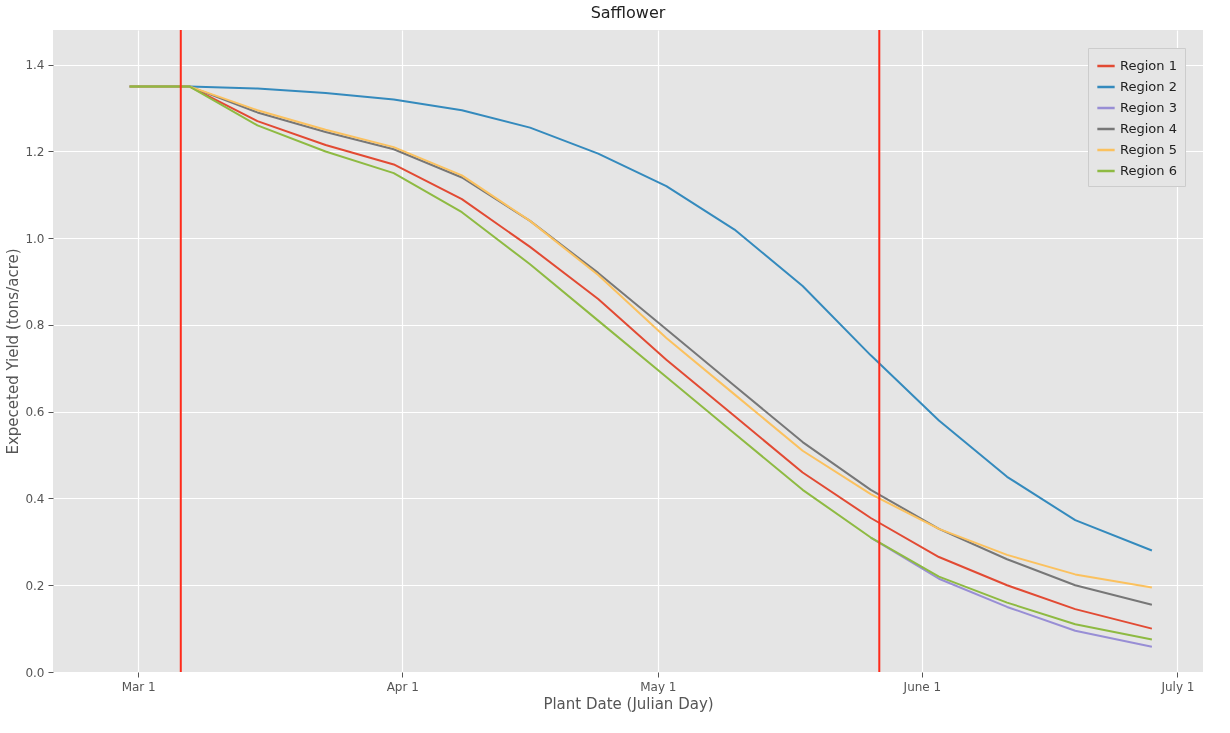 The height and width of the screenshot is (733, 1230). Describe the element at coordinates (35, 238) in the screenshot. I see `y-tick-label: 1.0` at that location.